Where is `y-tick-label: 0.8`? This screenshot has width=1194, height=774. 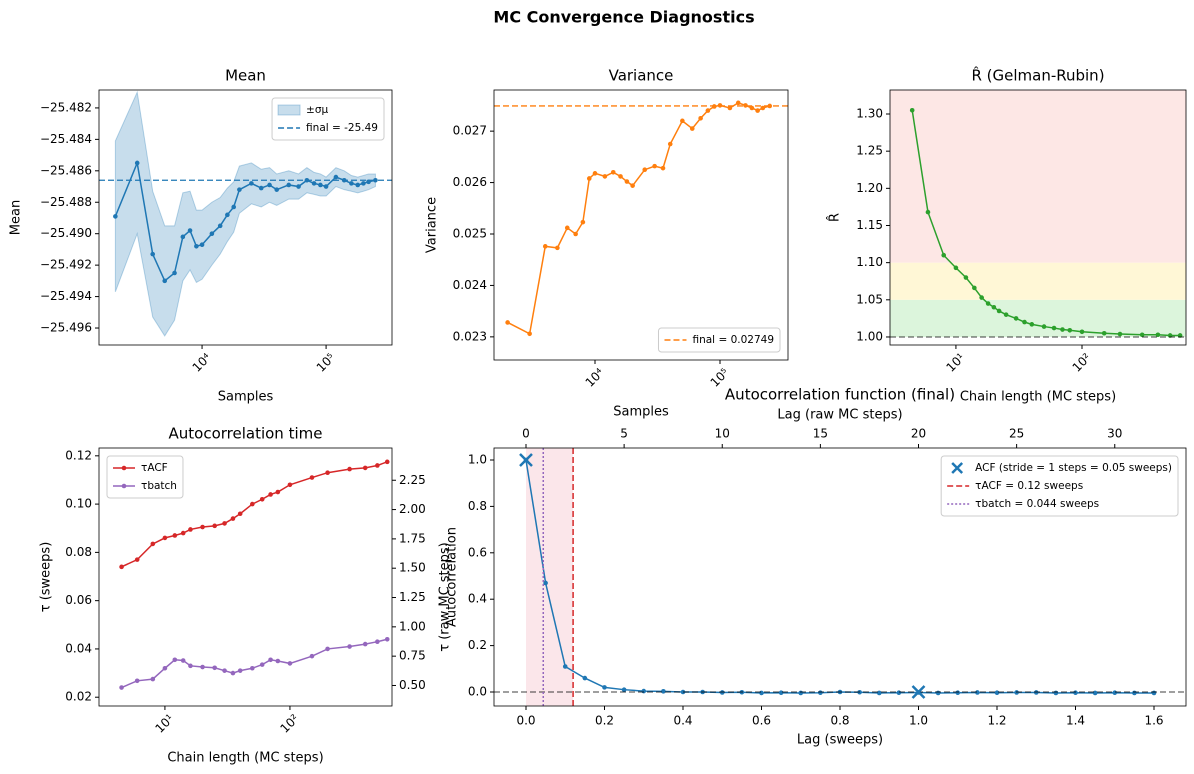
y-tick-label: 0.8 is located at coordinates (477, 506).